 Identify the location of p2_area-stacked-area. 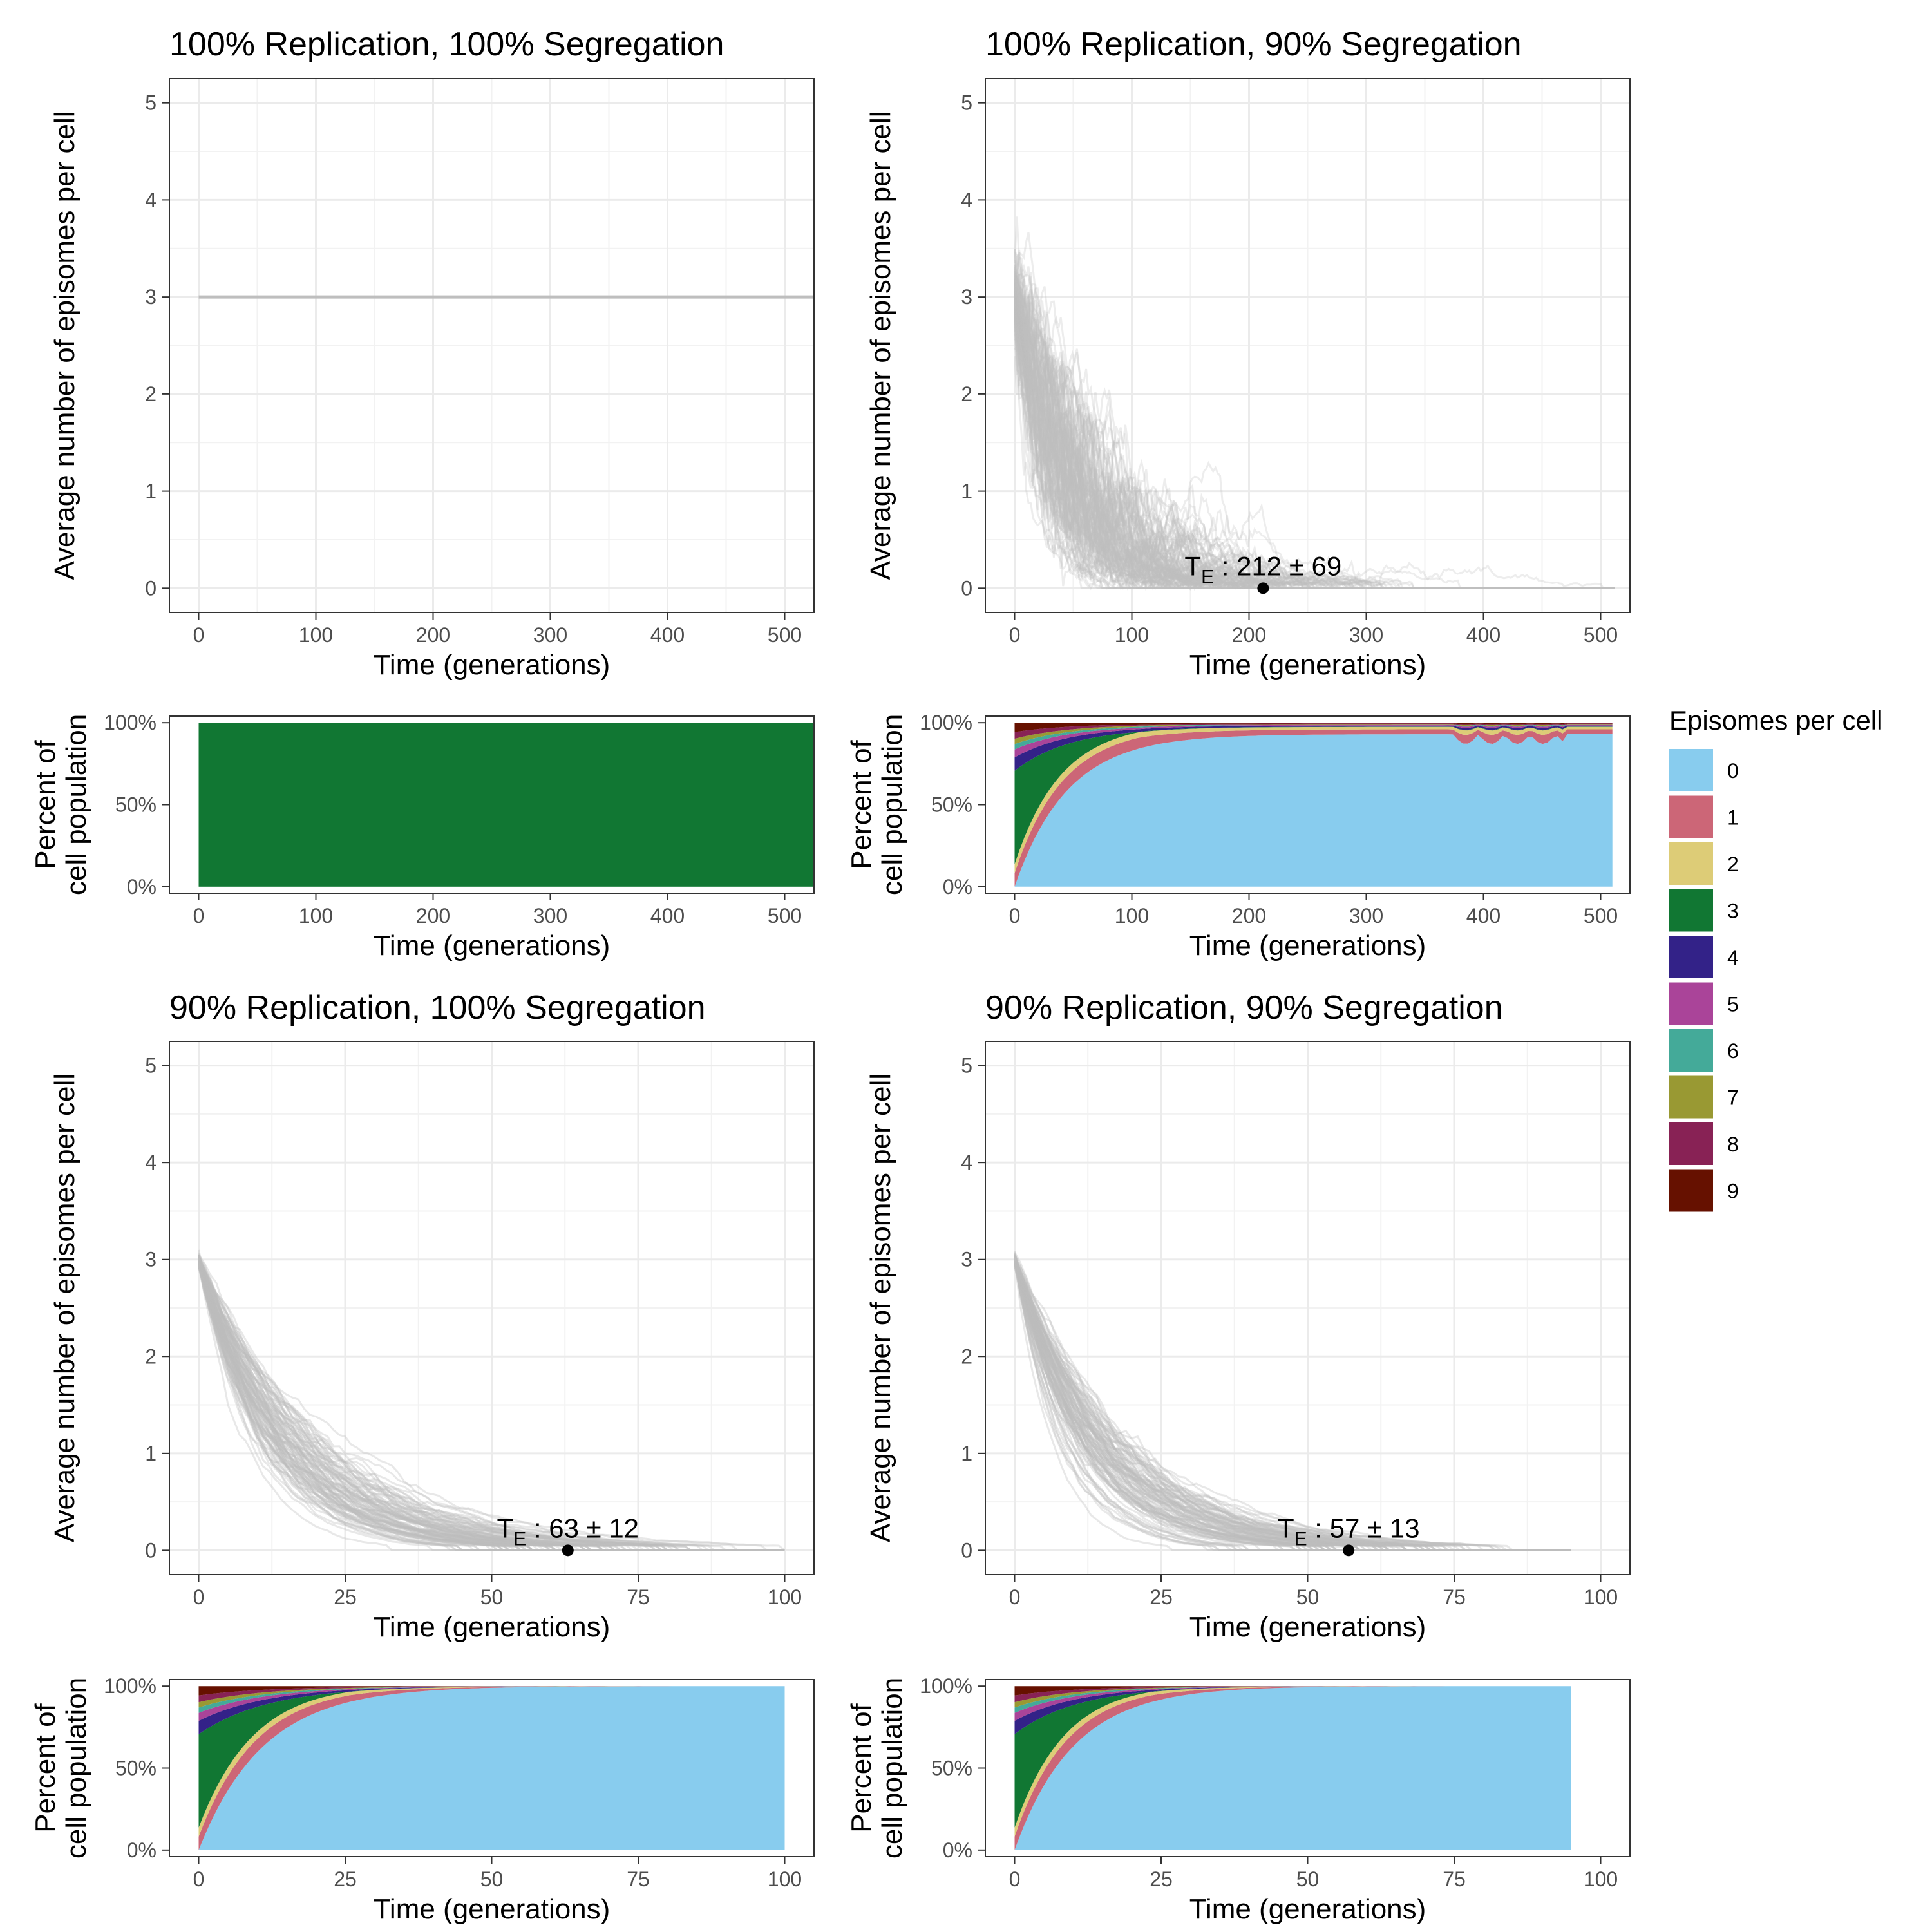
(1314, 805).